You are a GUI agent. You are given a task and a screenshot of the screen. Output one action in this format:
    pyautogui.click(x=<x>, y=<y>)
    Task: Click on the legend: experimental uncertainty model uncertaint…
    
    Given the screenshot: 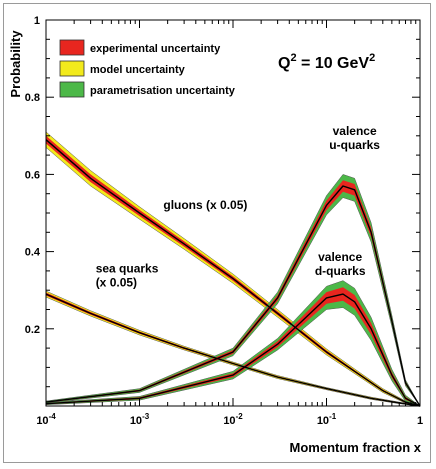 What is the action you would take?
    pyautogui.click(x=147, y=68)
    